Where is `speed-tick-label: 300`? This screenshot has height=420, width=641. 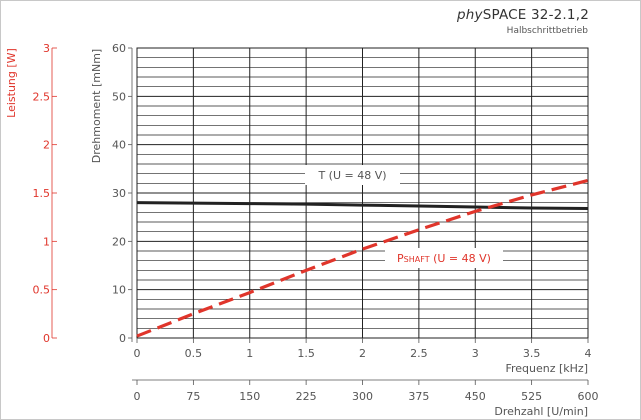
speed-tick-label: 300 is located at coordinates (362, 396).